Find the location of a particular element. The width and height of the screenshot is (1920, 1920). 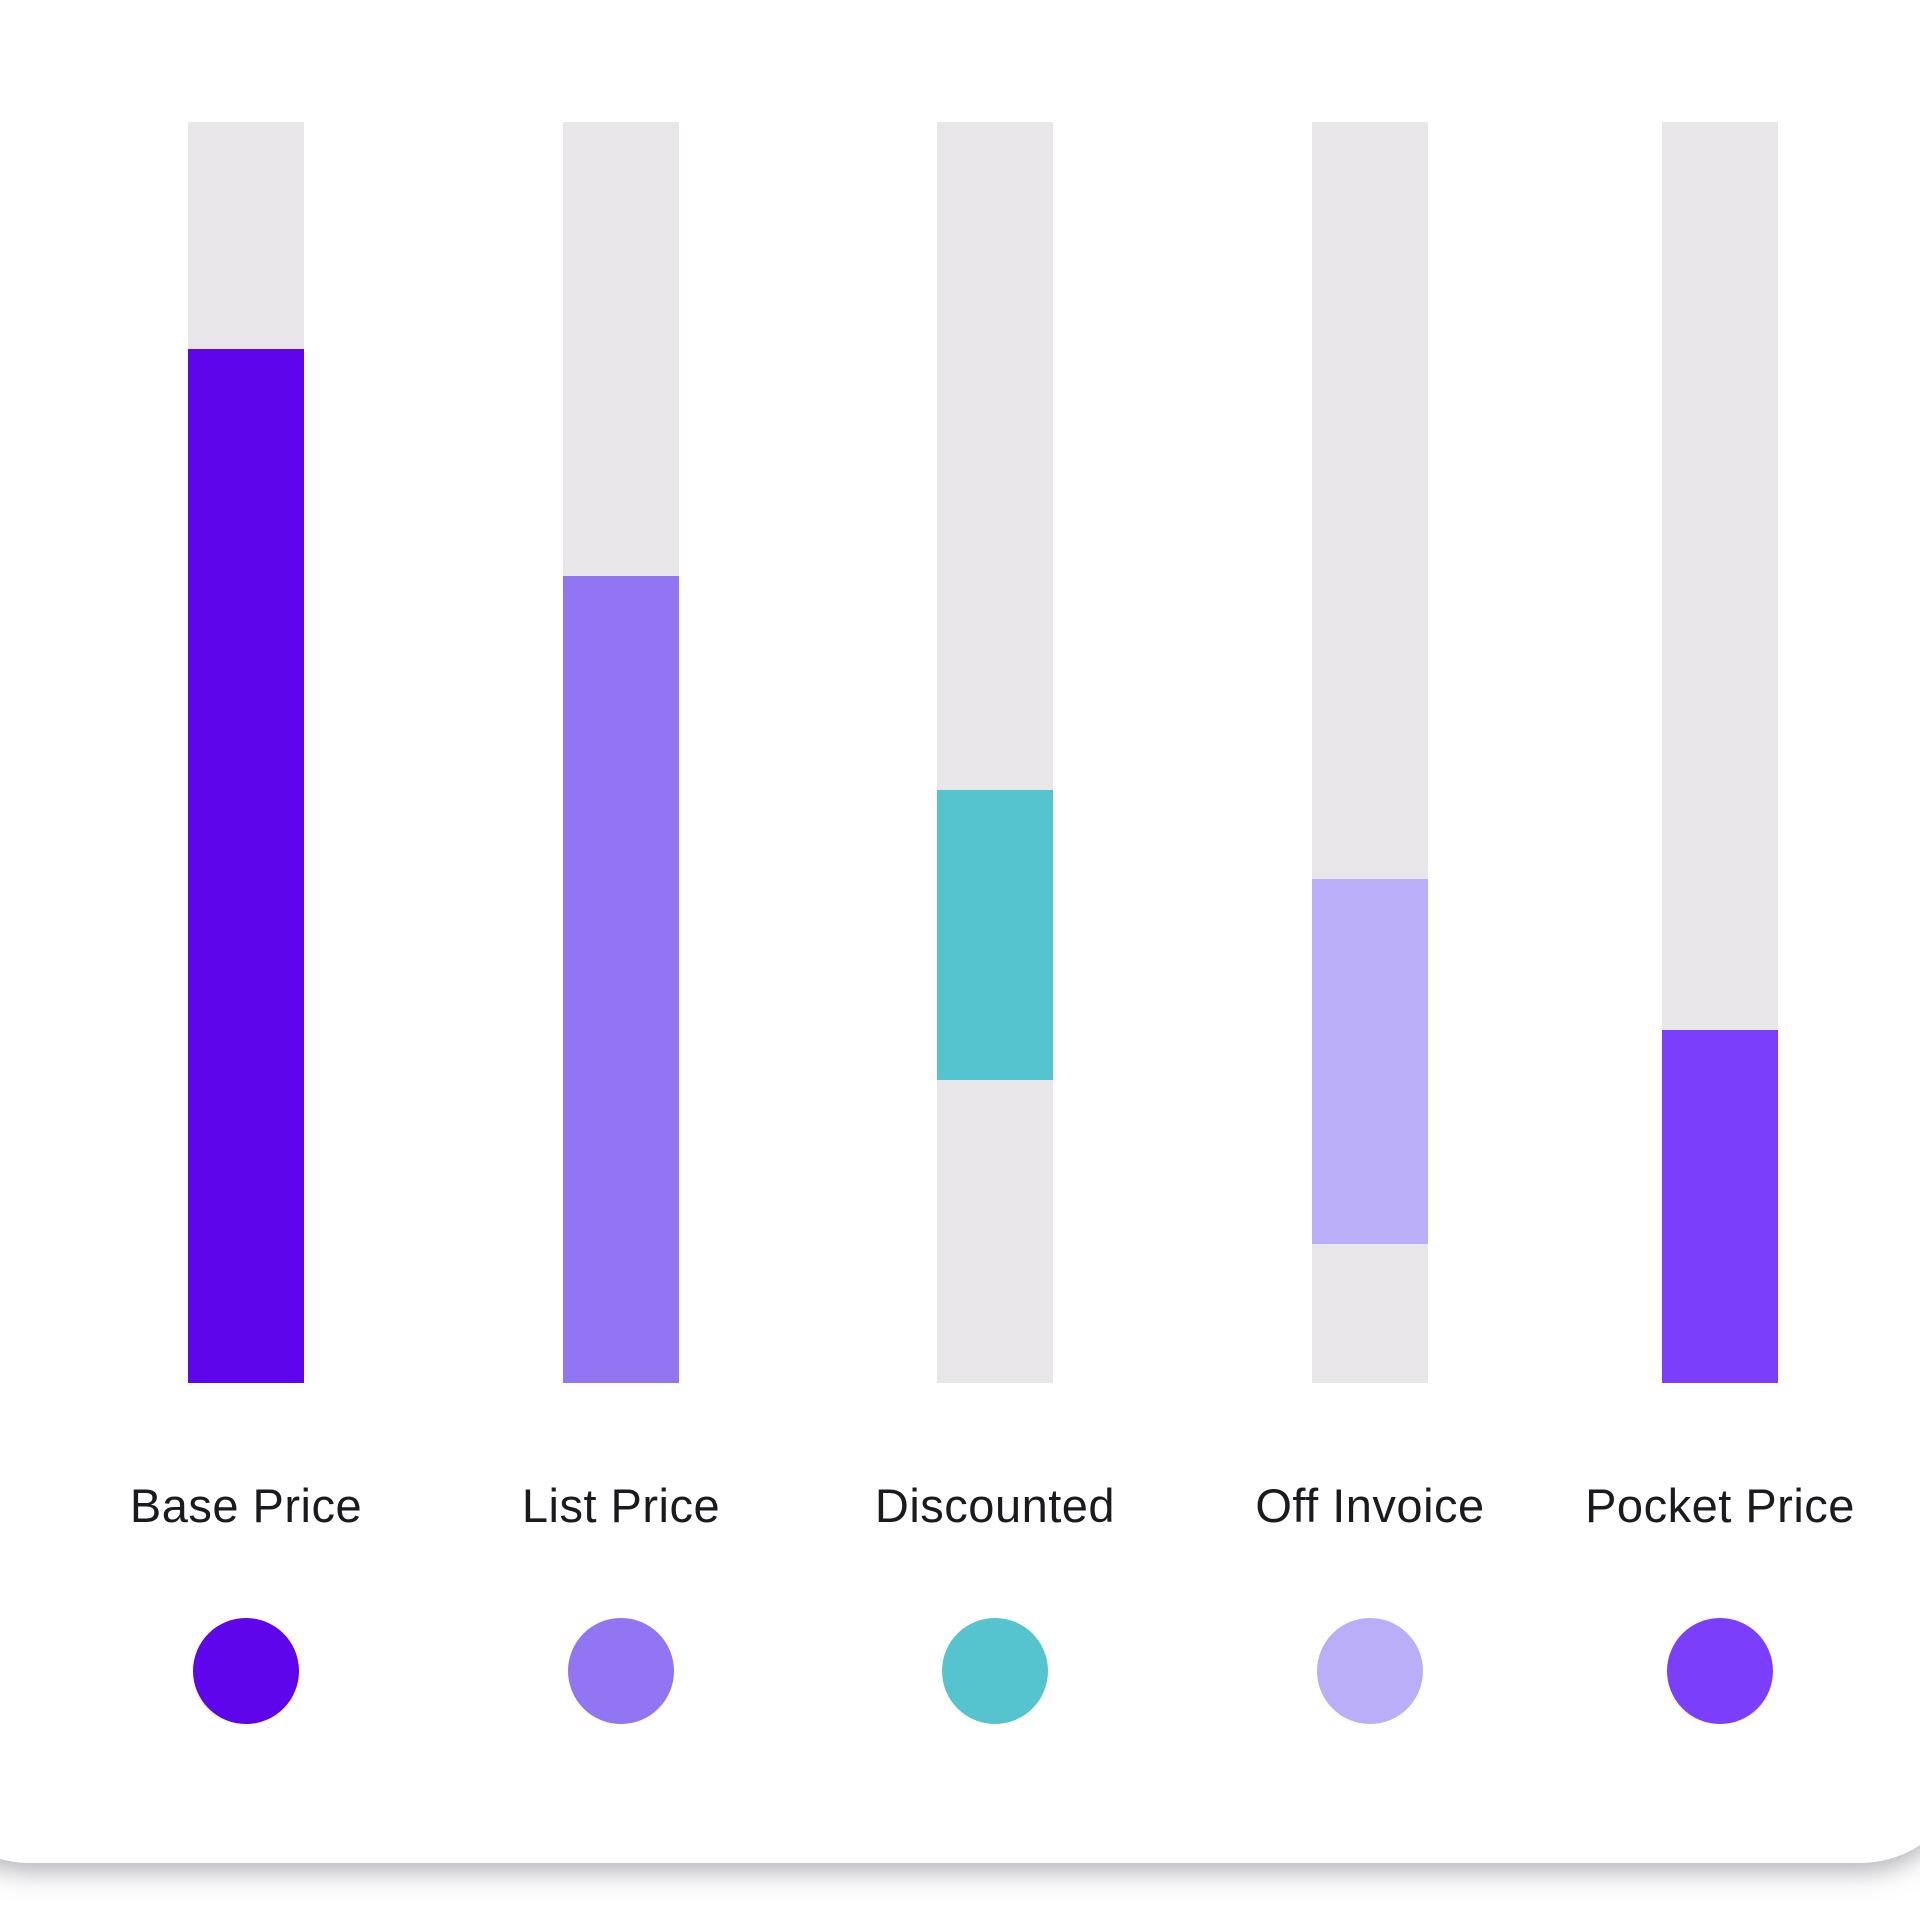

bar-label: List Price is located at coordinates (621, 1505).